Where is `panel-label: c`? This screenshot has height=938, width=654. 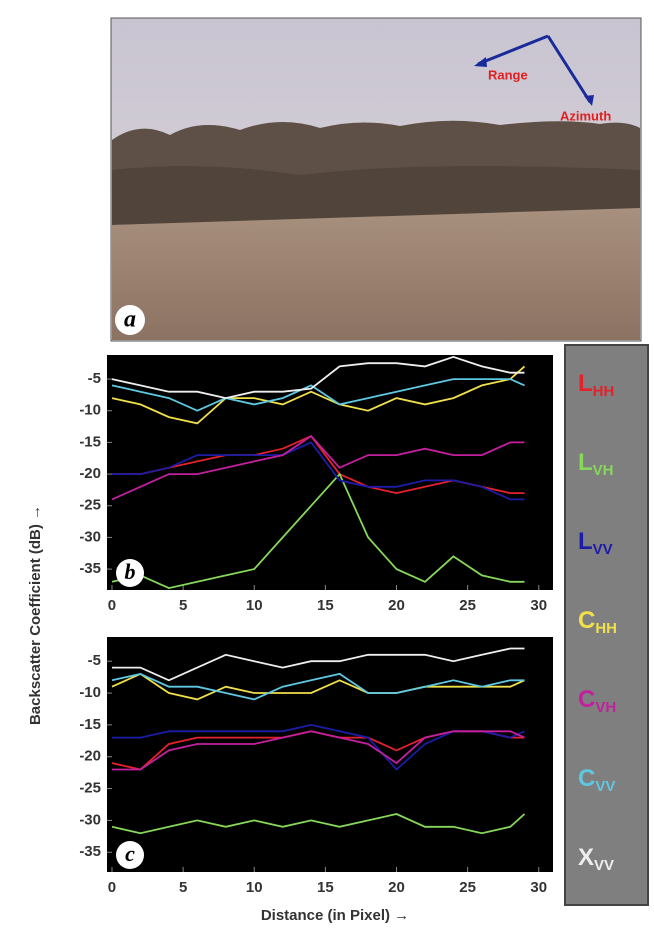
panel-label: c is located at coordinates (130, 853).